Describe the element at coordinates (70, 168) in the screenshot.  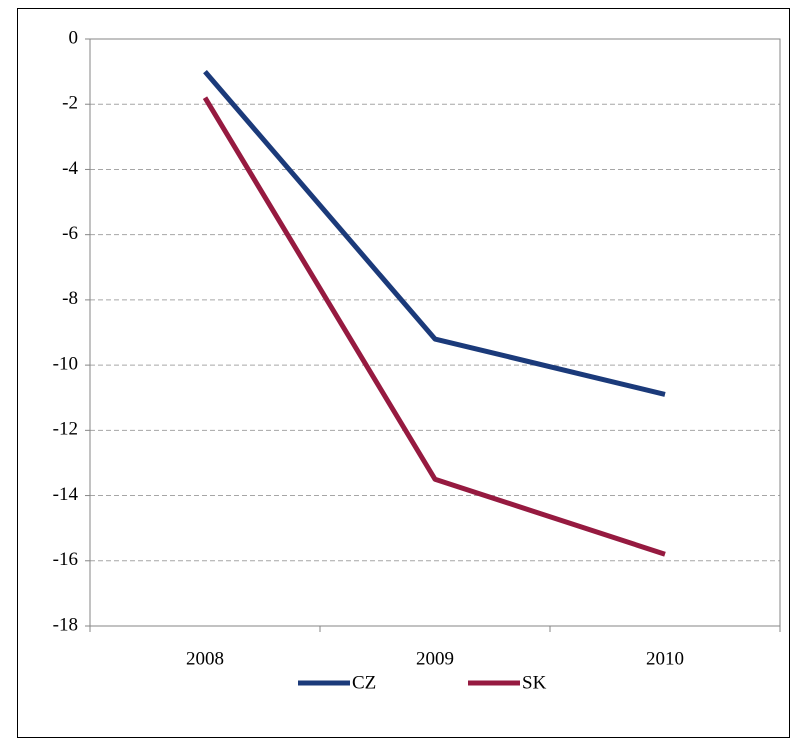
I see `y-tick-label: -4` at that location.